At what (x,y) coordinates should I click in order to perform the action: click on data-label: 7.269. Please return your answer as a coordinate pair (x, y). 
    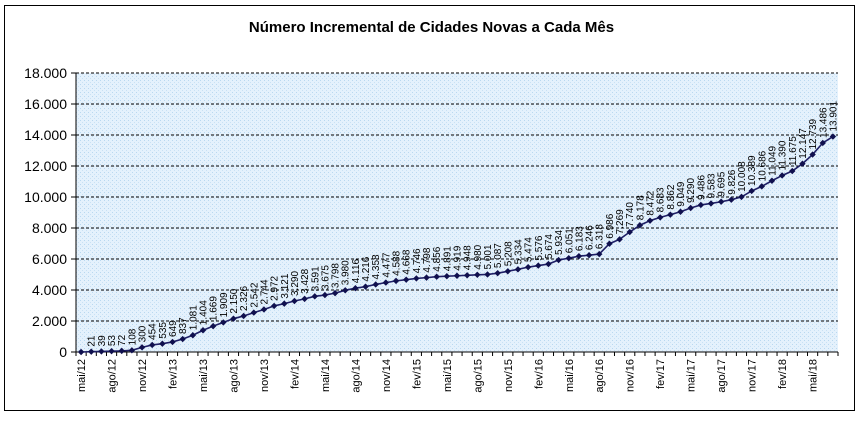
    Looking at the image, I should click on (620, 221).